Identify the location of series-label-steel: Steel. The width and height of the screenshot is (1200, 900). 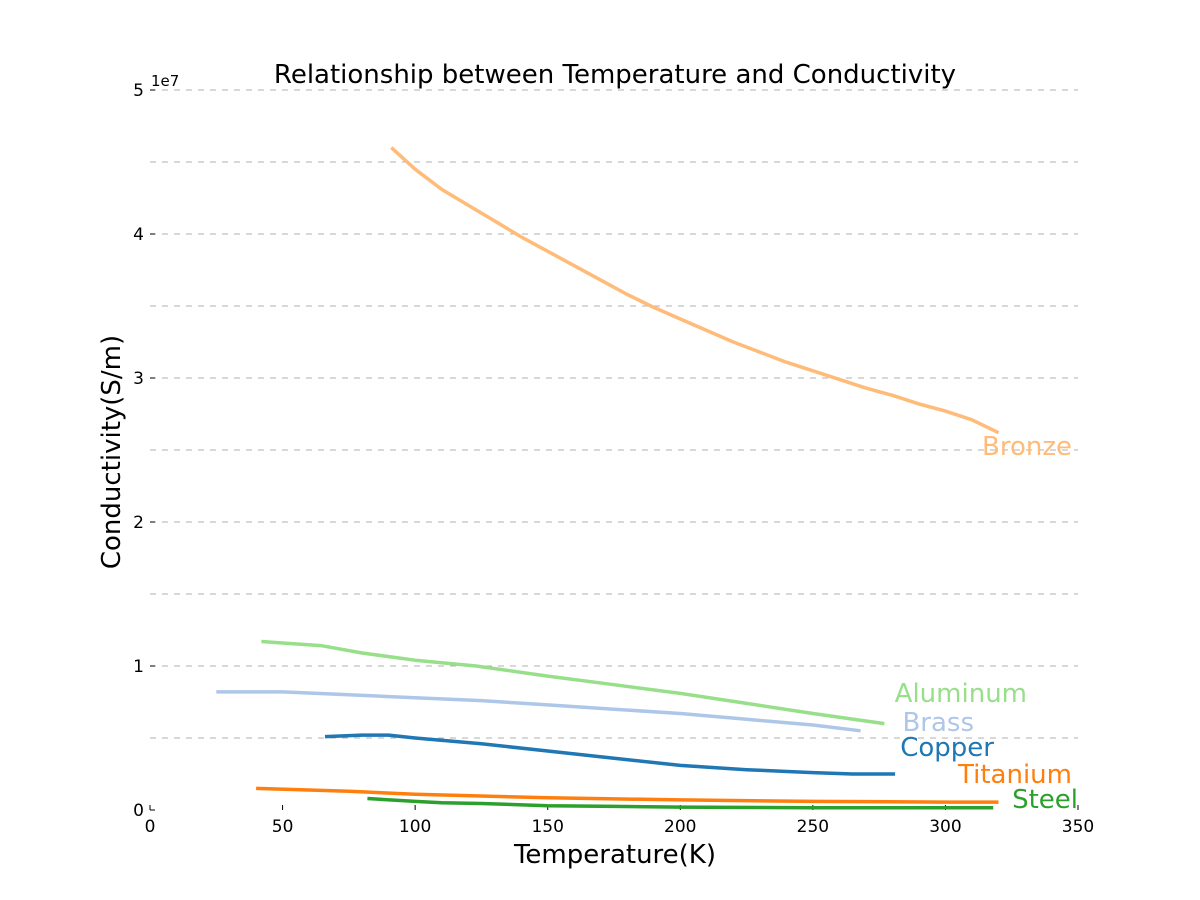
(1045, 800).